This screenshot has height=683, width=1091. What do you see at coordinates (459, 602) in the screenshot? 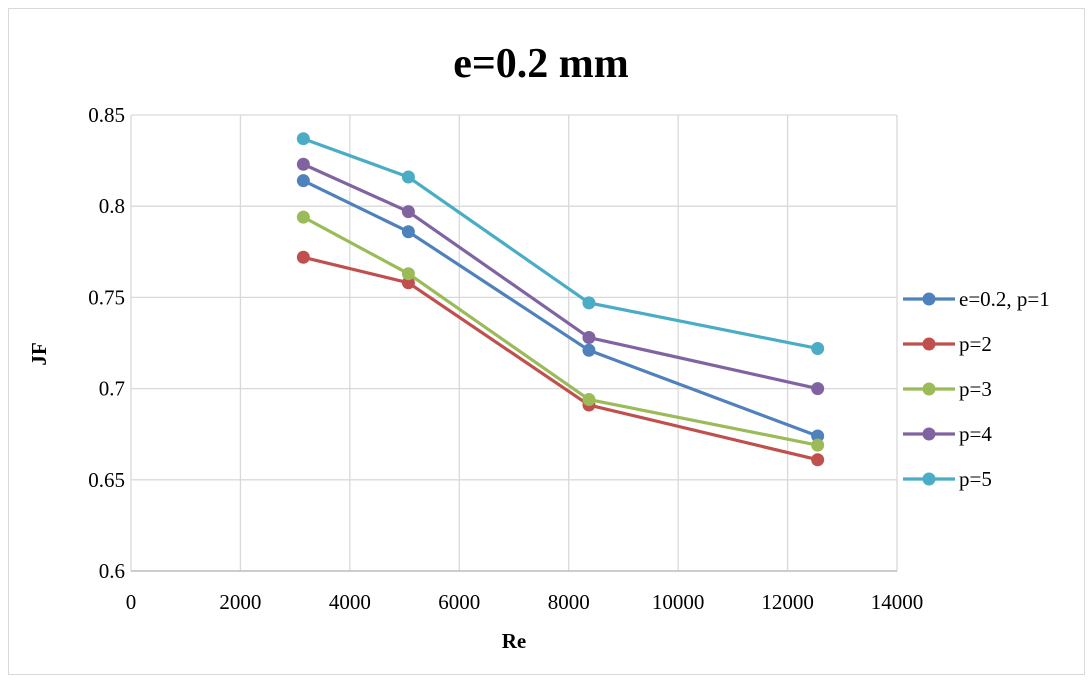
I see `x-tick-label: 6000` at bounding box center [459, 602].